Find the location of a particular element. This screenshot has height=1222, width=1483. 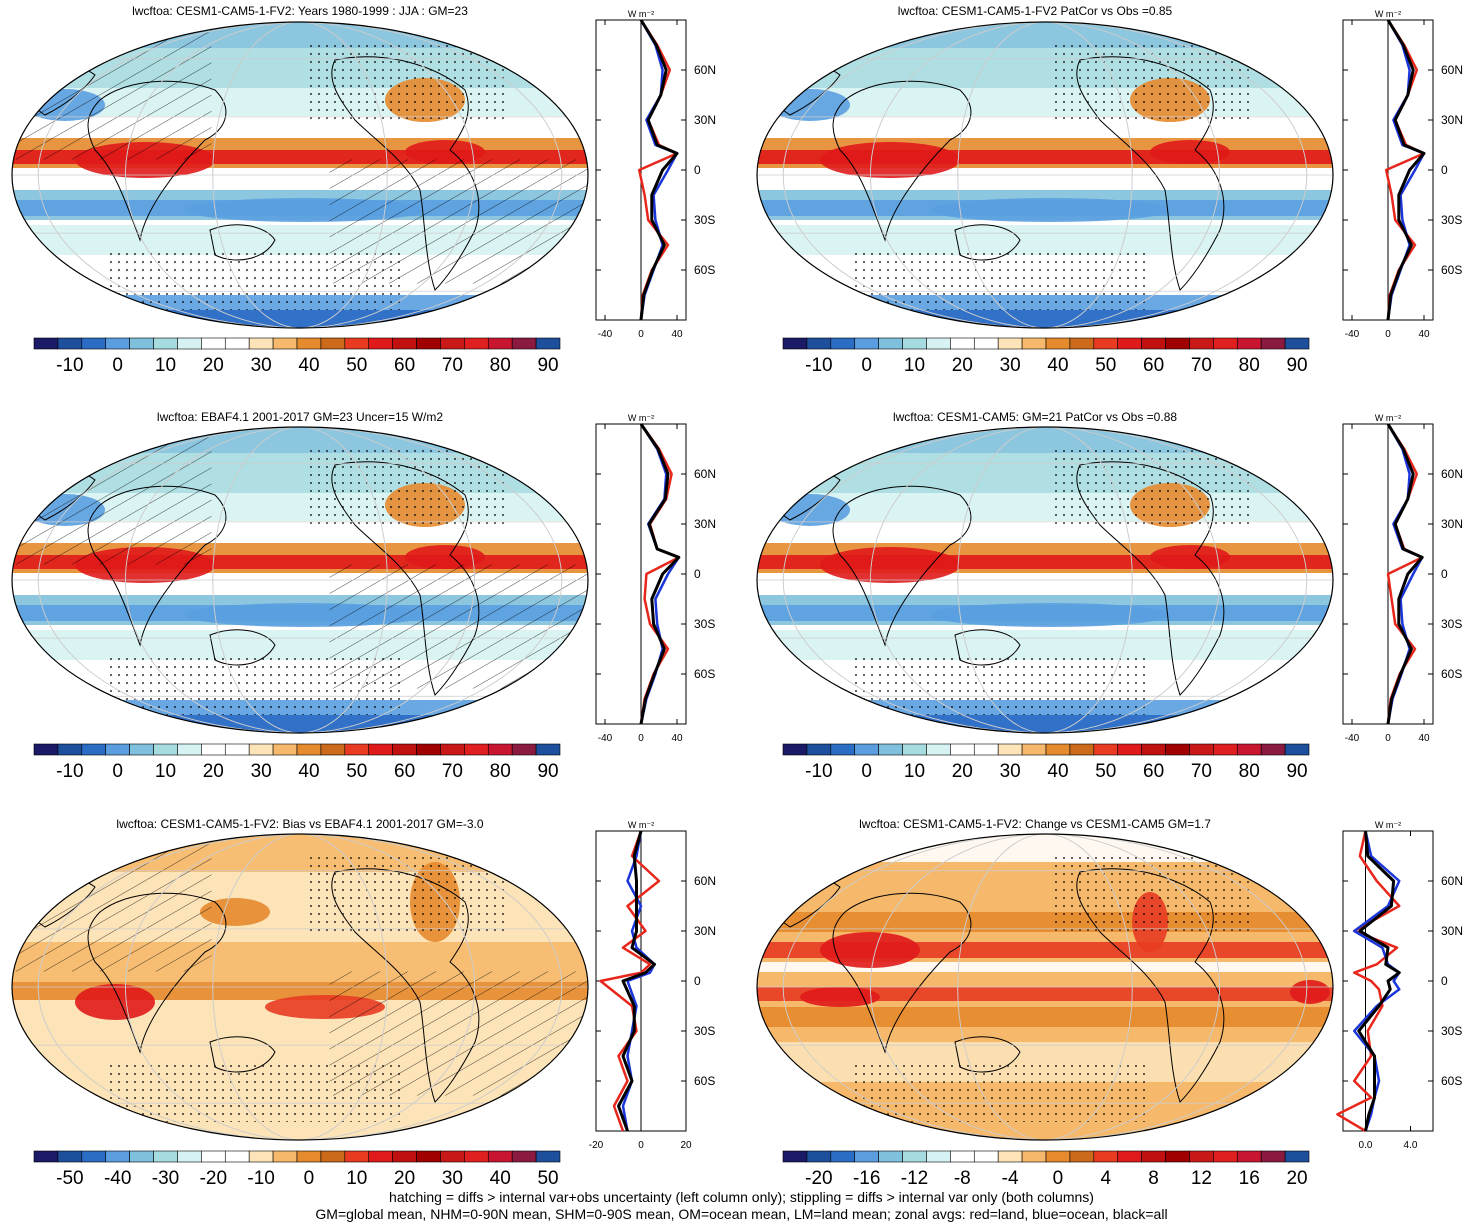

colorbar-tick-label: 60 is located at coordinates (1153, 365).